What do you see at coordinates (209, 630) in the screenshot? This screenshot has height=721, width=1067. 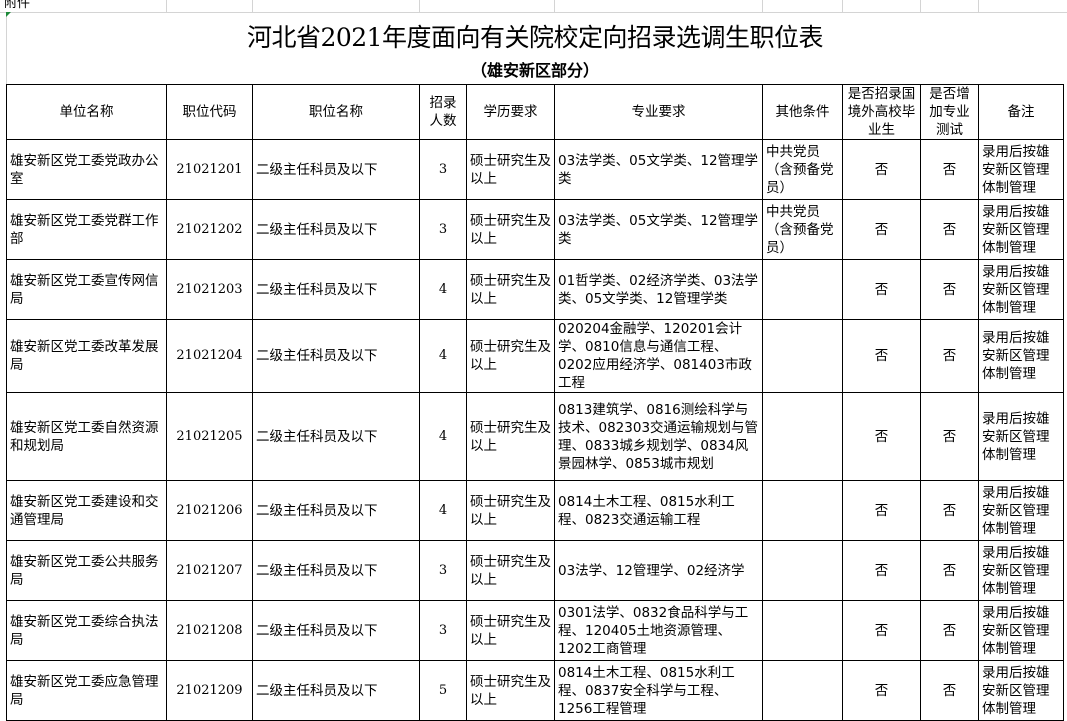 I see `cell-position-code: 21021208` at bounding box center [209, 630].